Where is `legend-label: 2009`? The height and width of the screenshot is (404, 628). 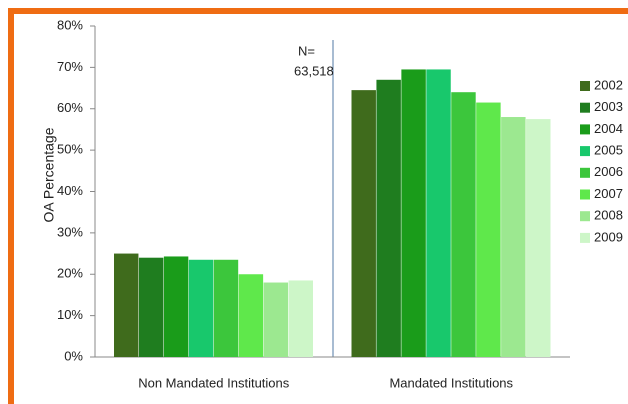 legend-label: 2009 is located at coordinates (608, 236).